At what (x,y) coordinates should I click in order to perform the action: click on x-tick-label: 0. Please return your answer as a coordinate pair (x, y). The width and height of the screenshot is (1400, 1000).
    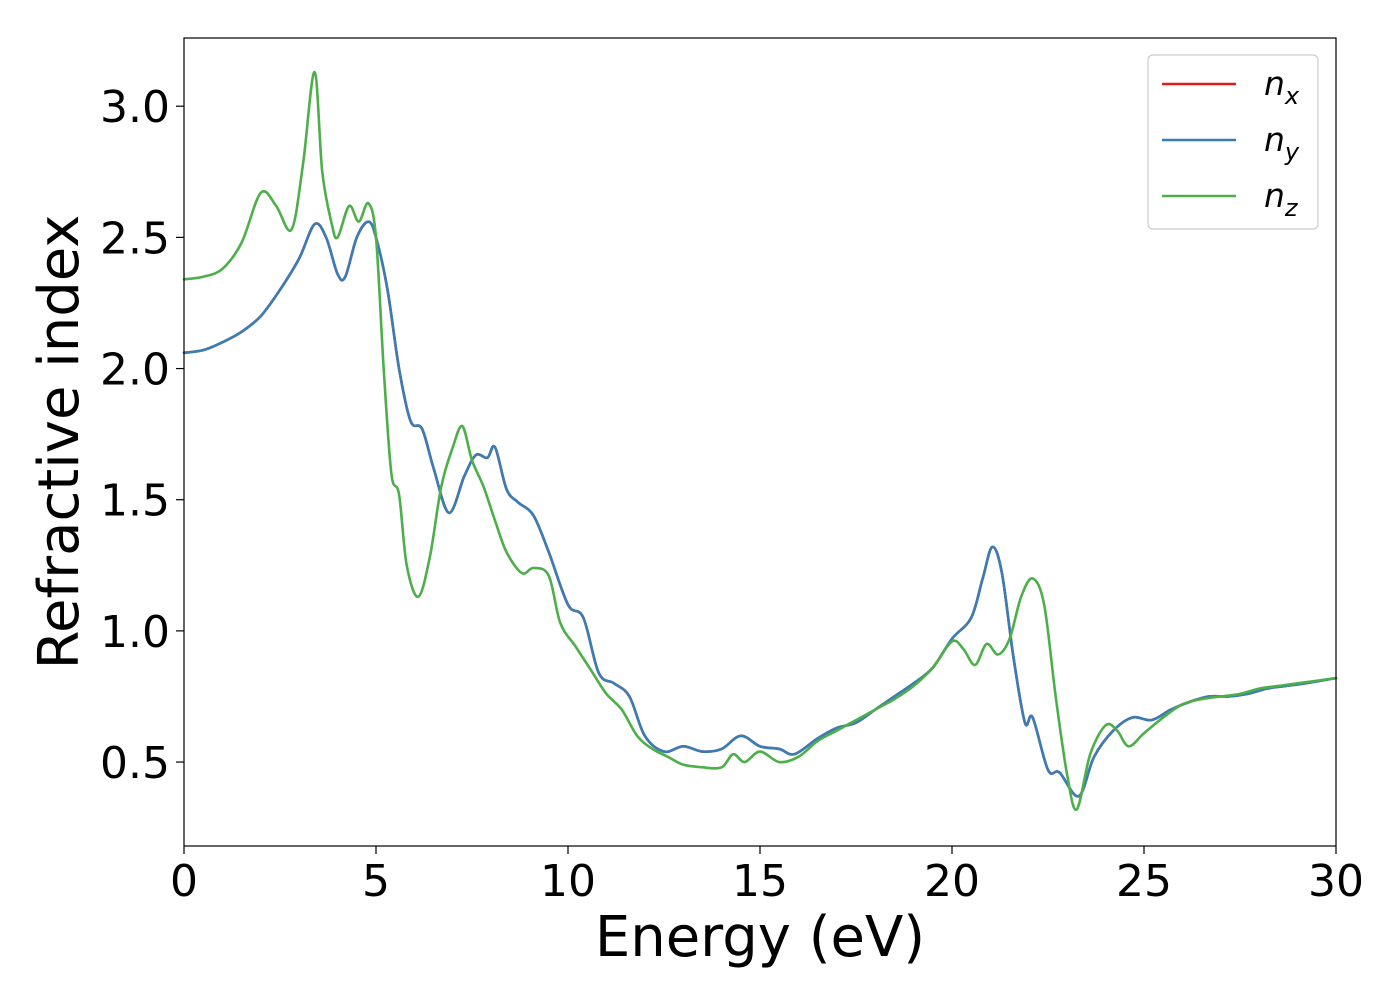
    Looking at the image, I should click on (184, 881).